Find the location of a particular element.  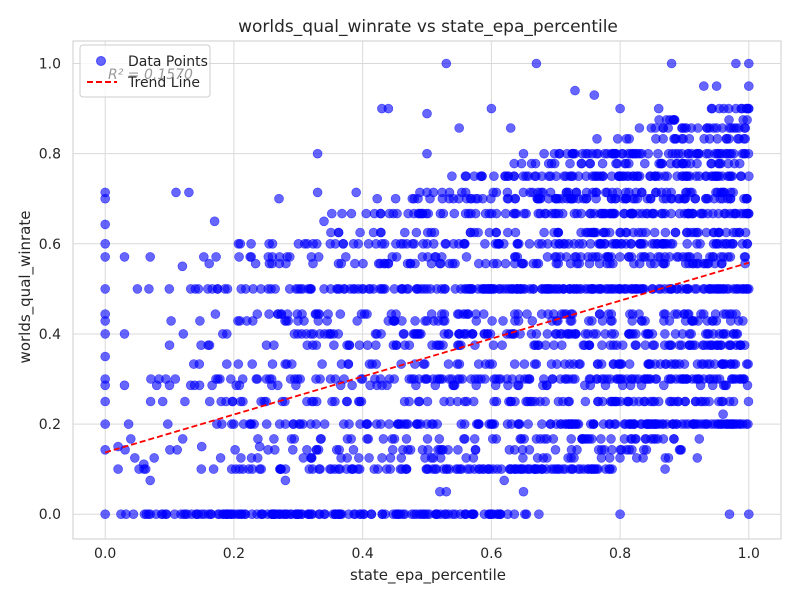

x-tick-label: 0.0 is located at coordinates (105, 554).